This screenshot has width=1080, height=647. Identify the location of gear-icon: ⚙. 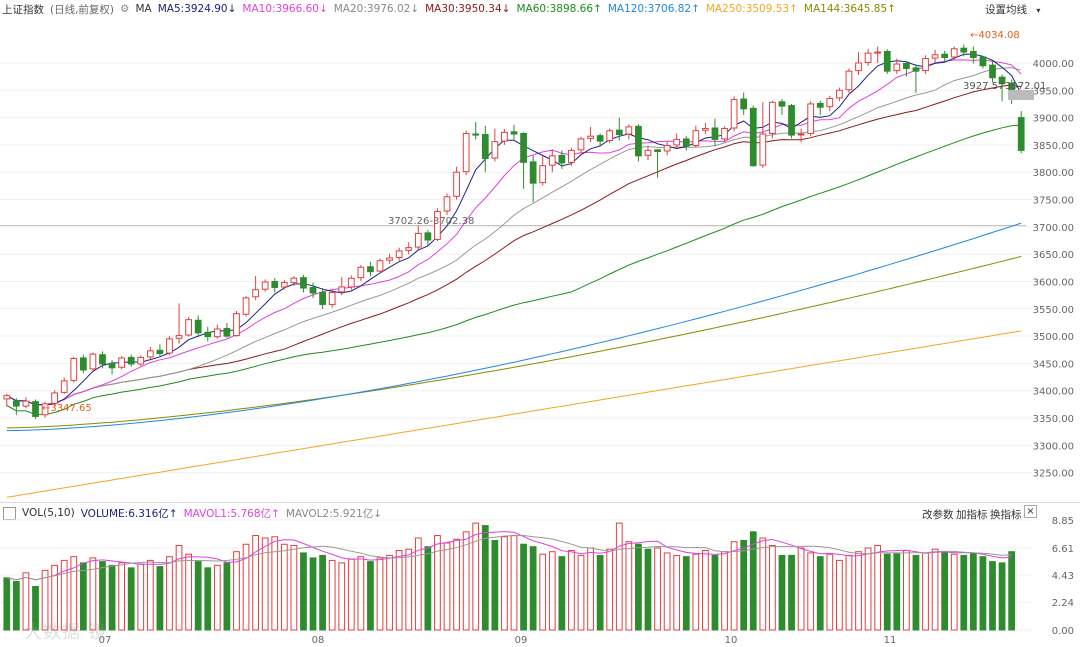
(125, 9).